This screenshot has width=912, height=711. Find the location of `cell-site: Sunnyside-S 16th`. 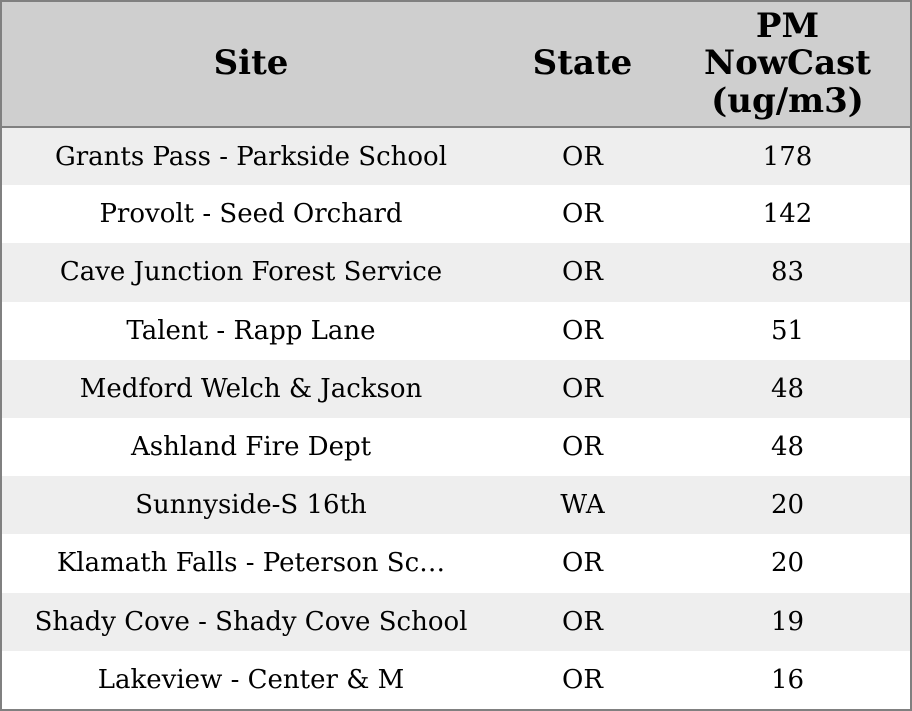

cell-site: Sunnyside-S 16th is located at coordinates (251, 505).